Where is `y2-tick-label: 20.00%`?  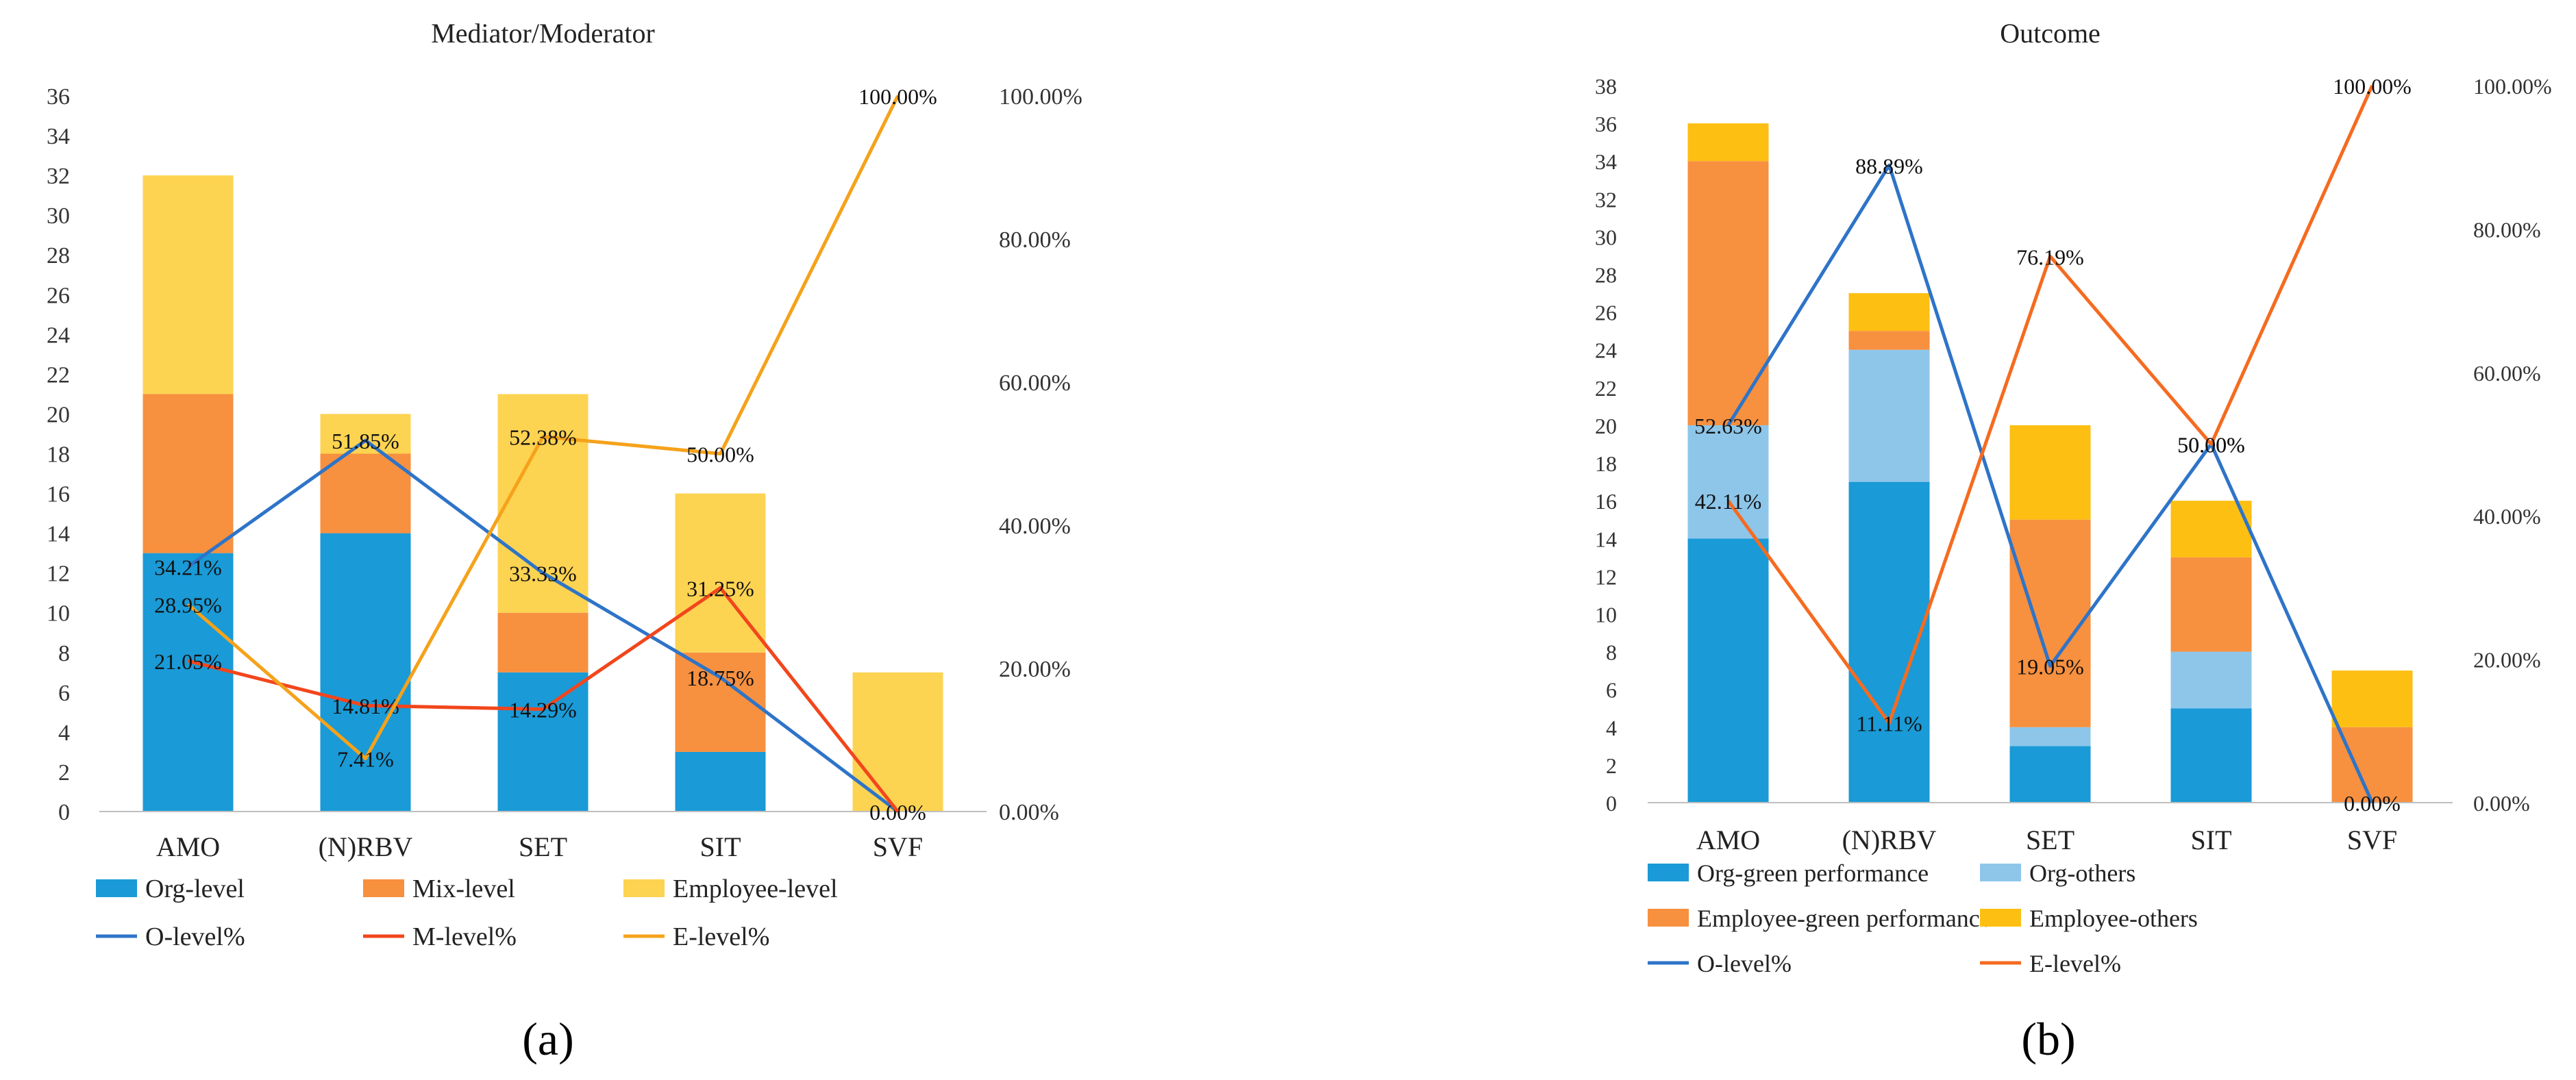 y2-tick-label: 20.00% is located at coordinates (1035, 669).